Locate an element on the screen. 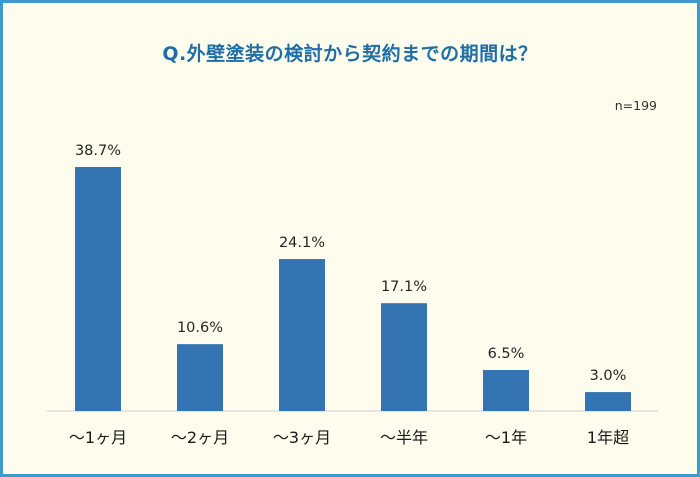 The image size is (700, 477). category-label-4: ～半年 is located at coordinates (404, 437).